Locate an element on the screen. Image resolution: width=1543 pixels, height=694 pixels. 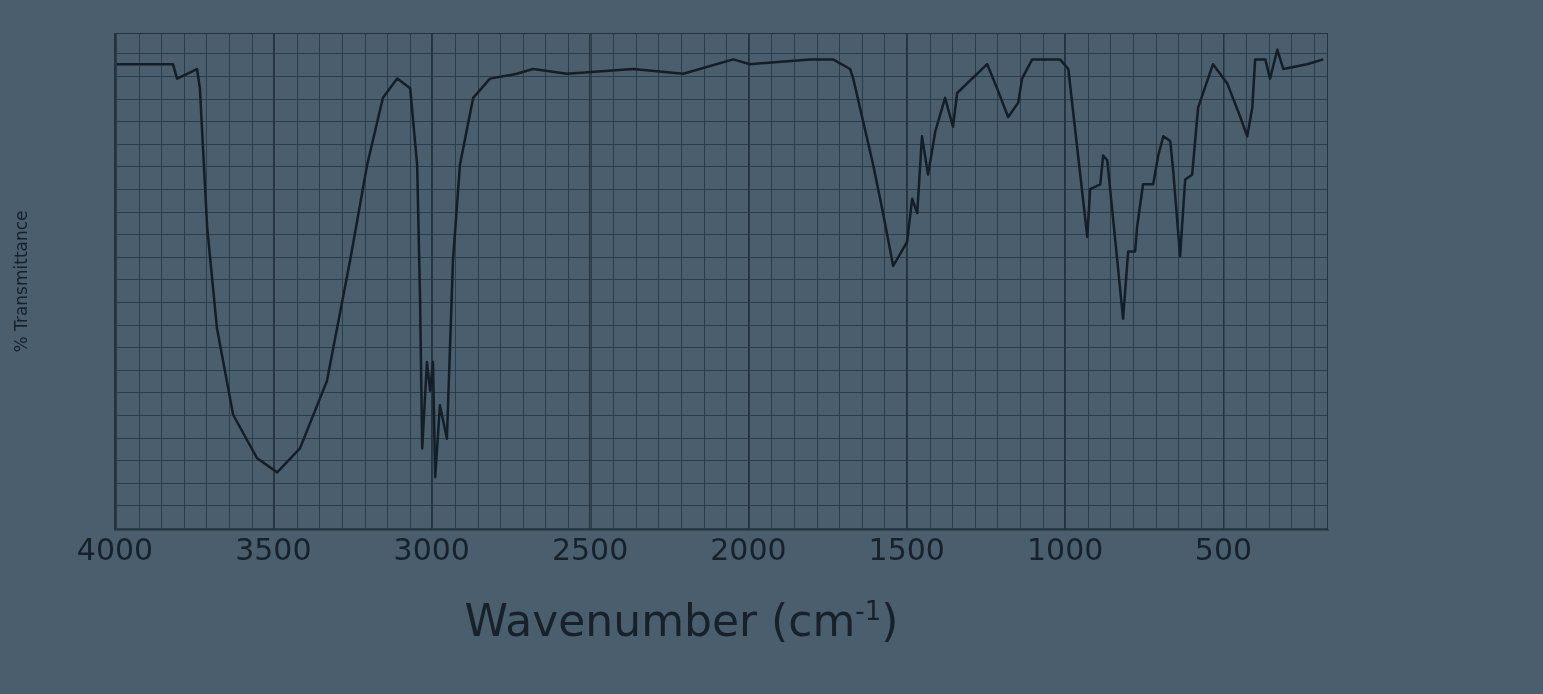
y-axis-title: % Transmittance is located at coordinates (20, 281).